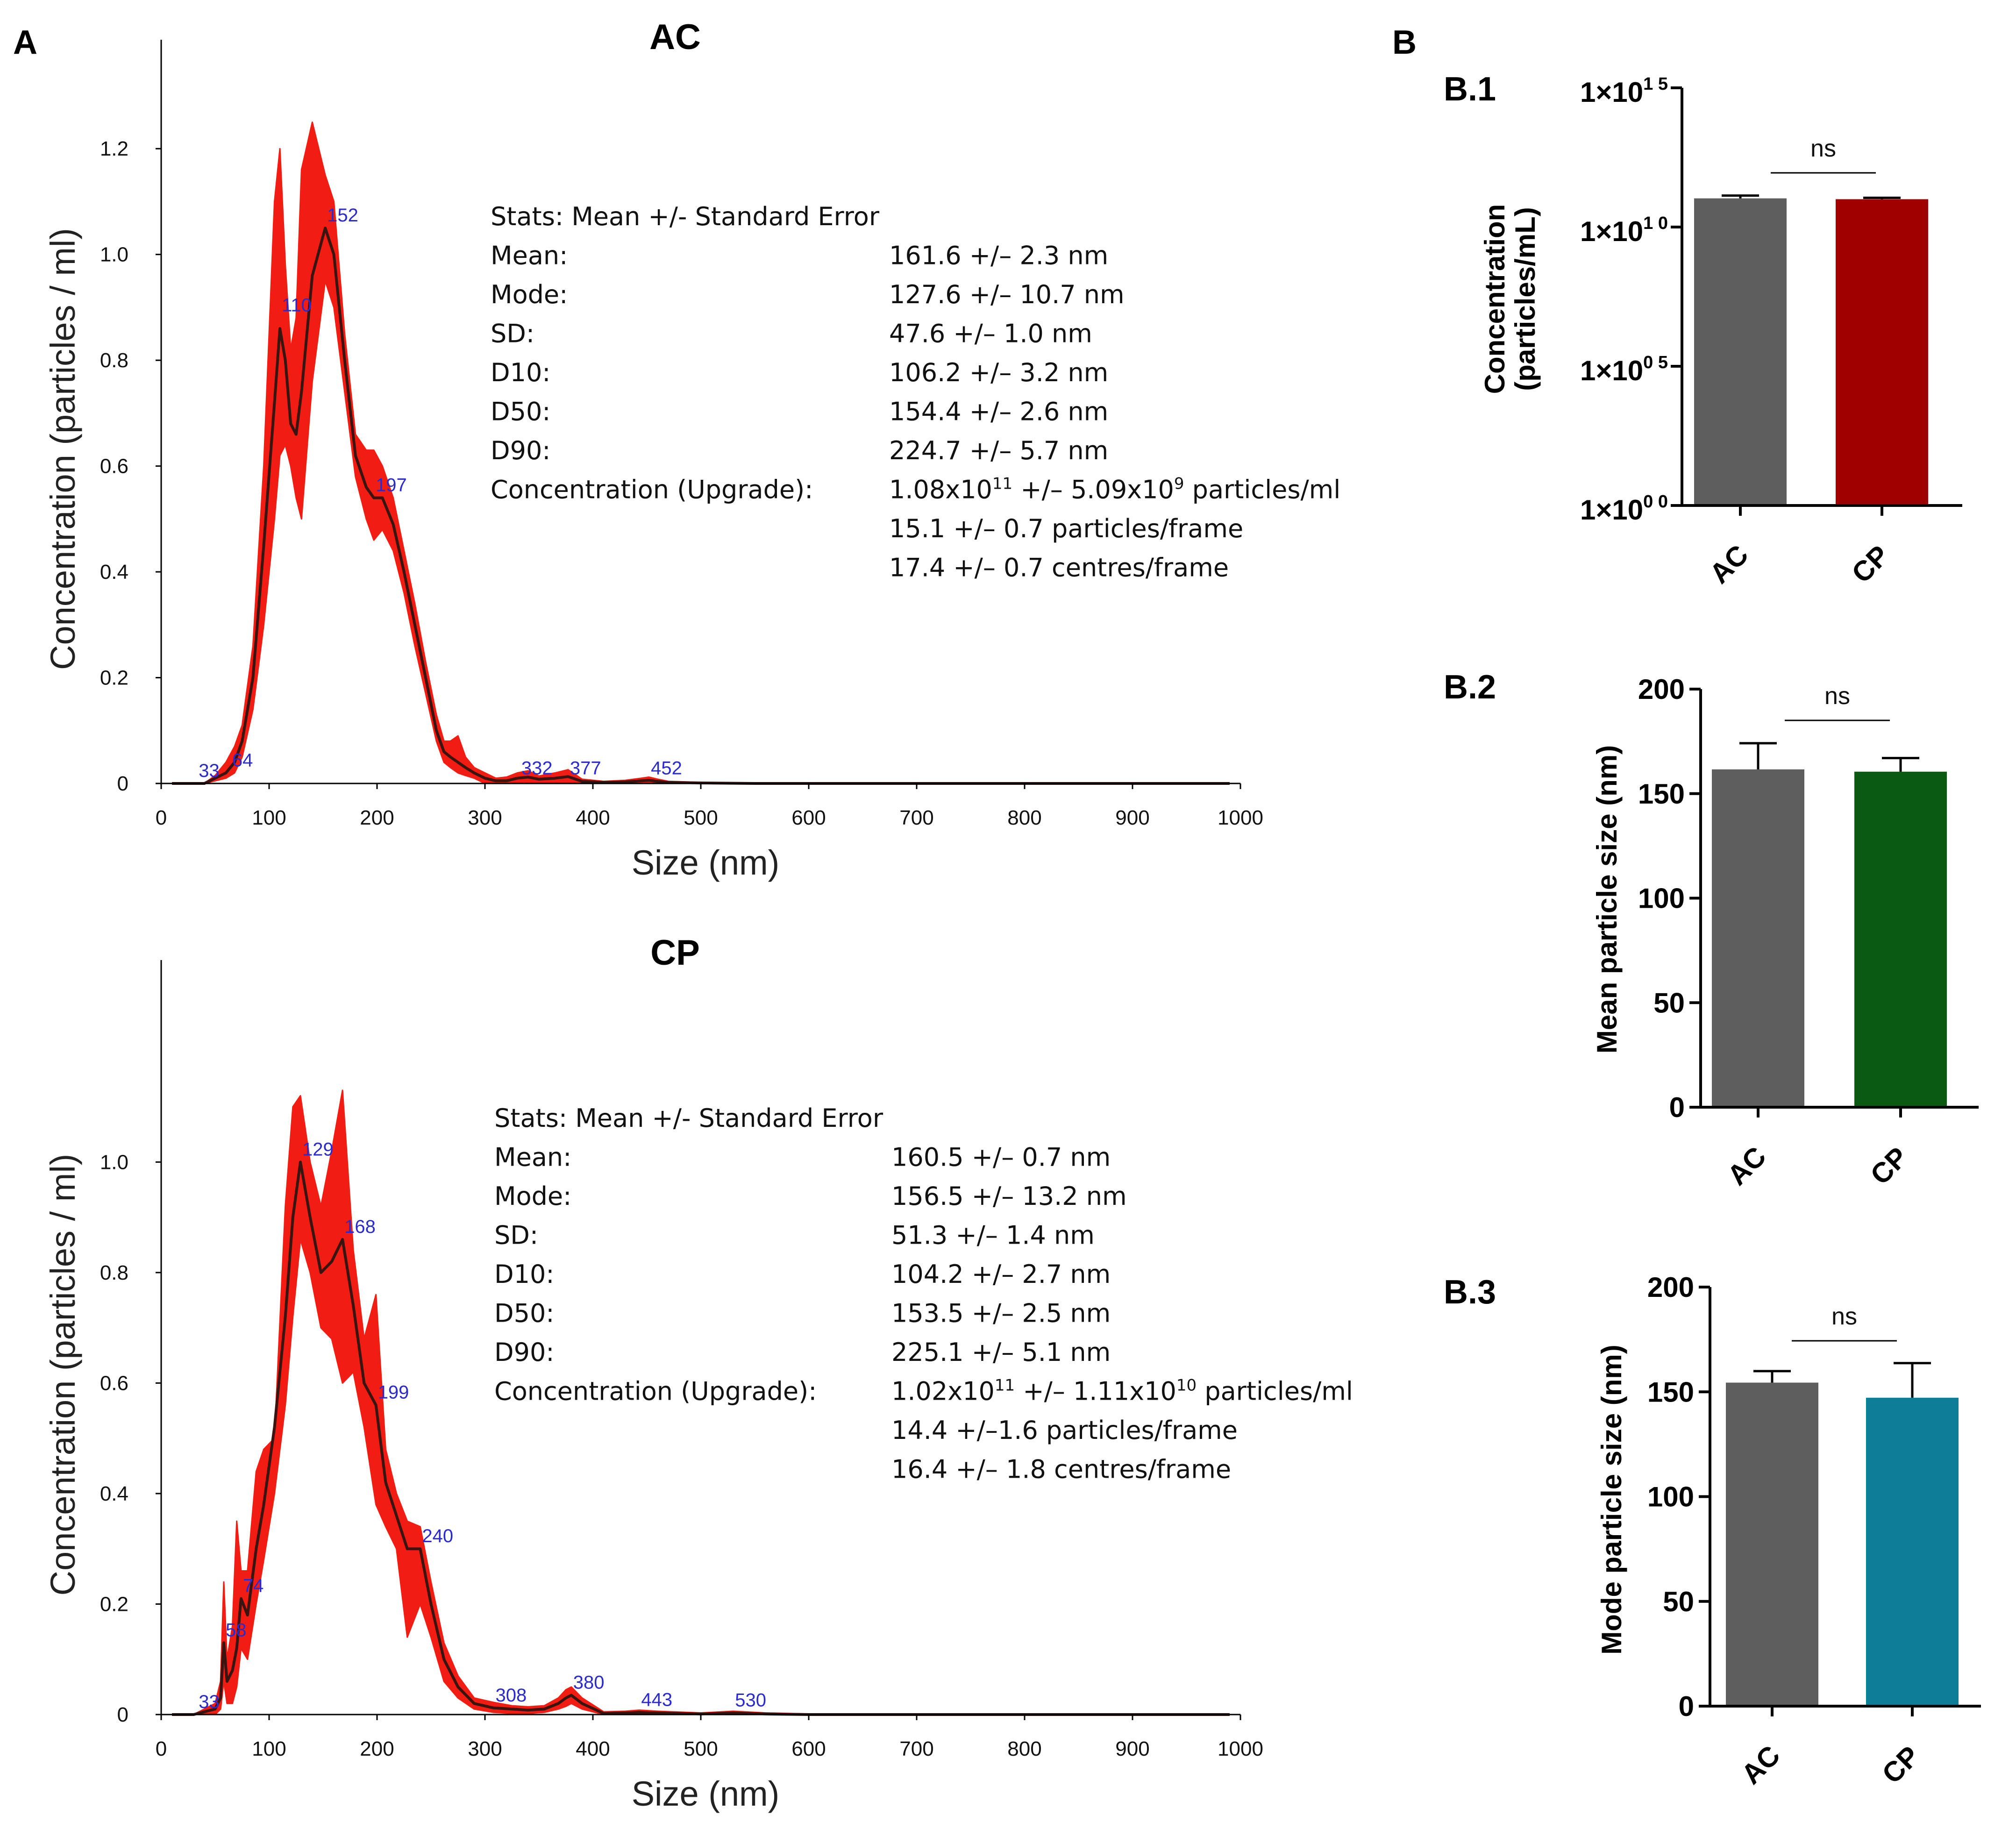  I want to click on y-axis-title: (particles/mL), so click(1525, 299).